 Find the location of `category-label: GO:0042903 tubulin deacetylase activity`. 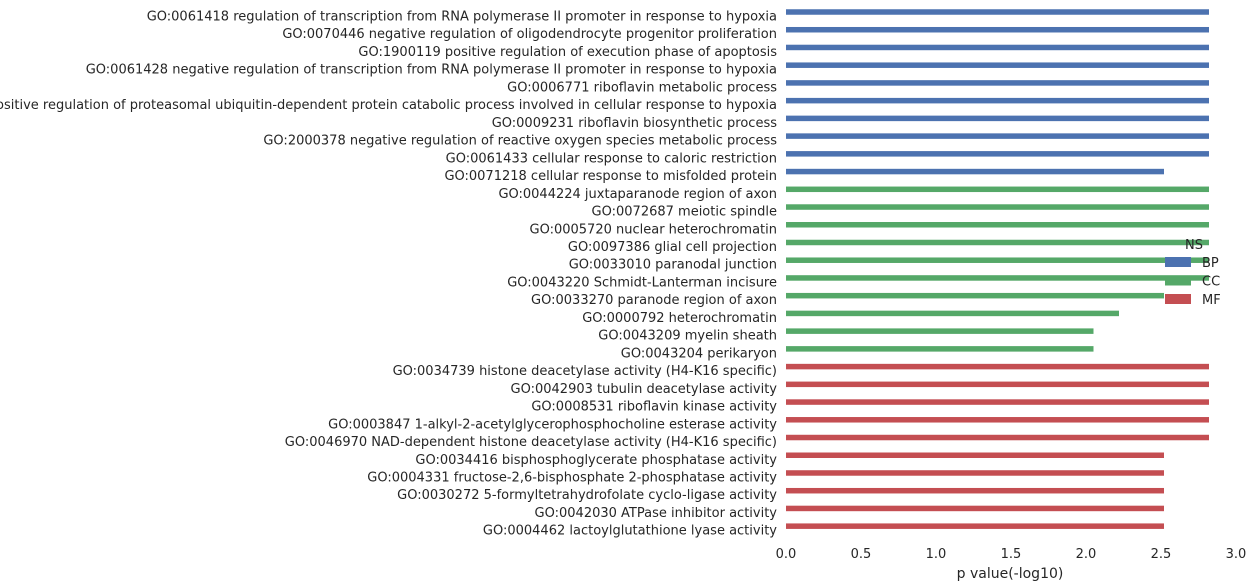

category-label: GO:0042903 tubulin deacetylase activity is located at coordinates (644, 389).